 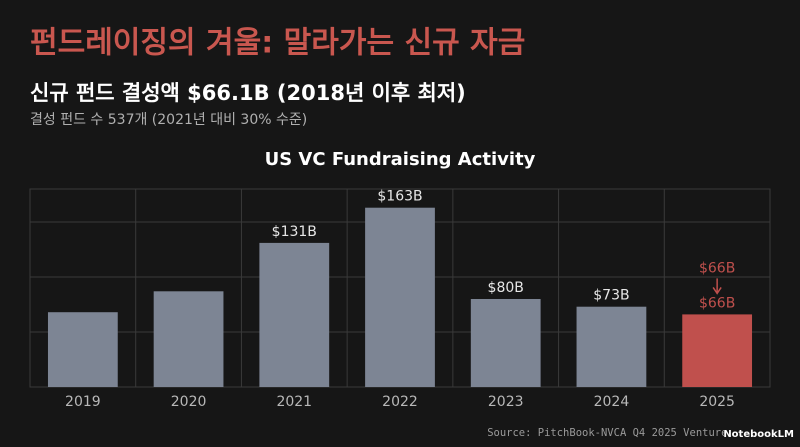 I want to click on brand: NotebookLM, so click(x=758, y=434).